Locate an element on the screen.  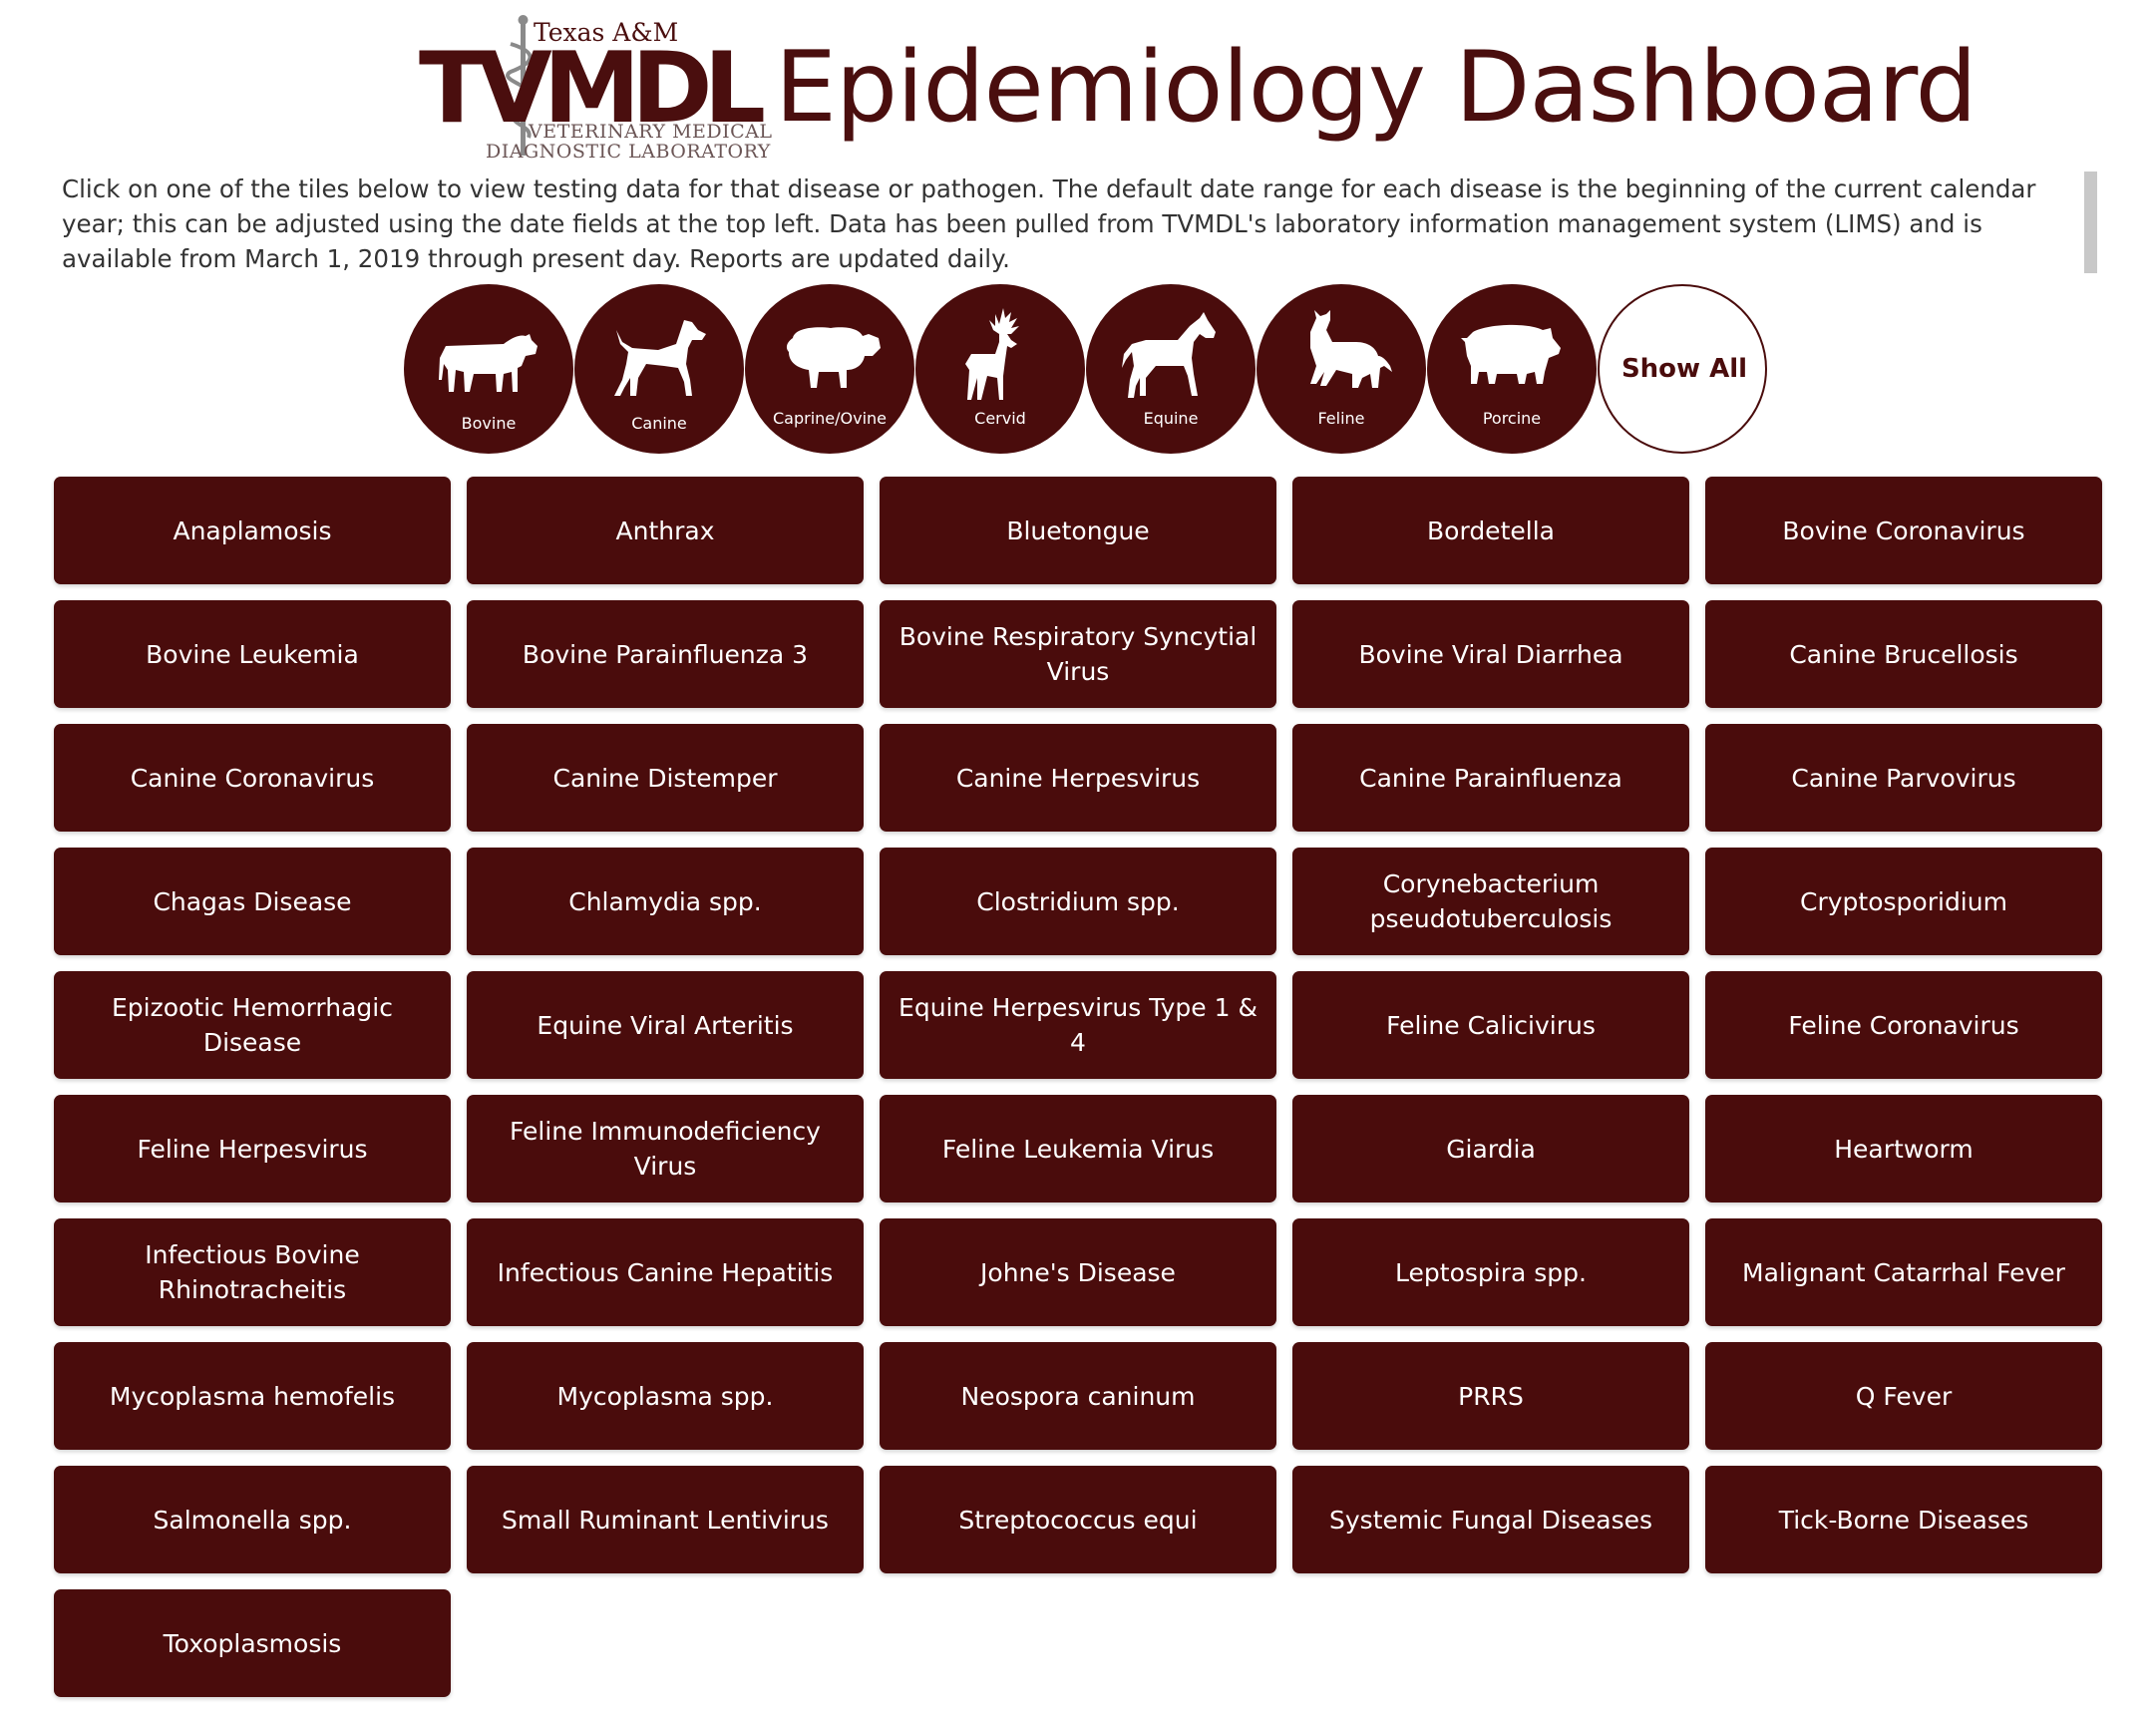
tile-label: Streptococcus equi is located at coordinates (1078, 1520).